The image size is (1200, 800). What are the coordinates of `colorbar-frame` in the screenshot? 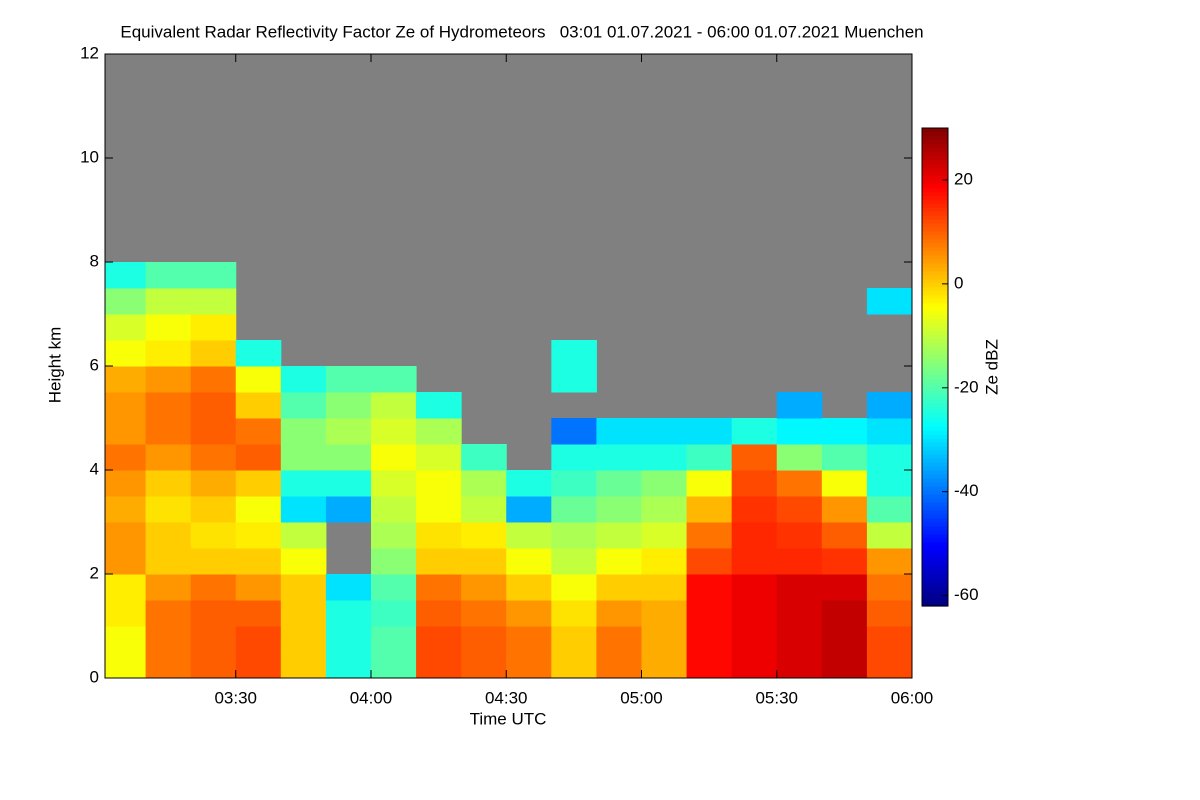 It's located at (935, 367).